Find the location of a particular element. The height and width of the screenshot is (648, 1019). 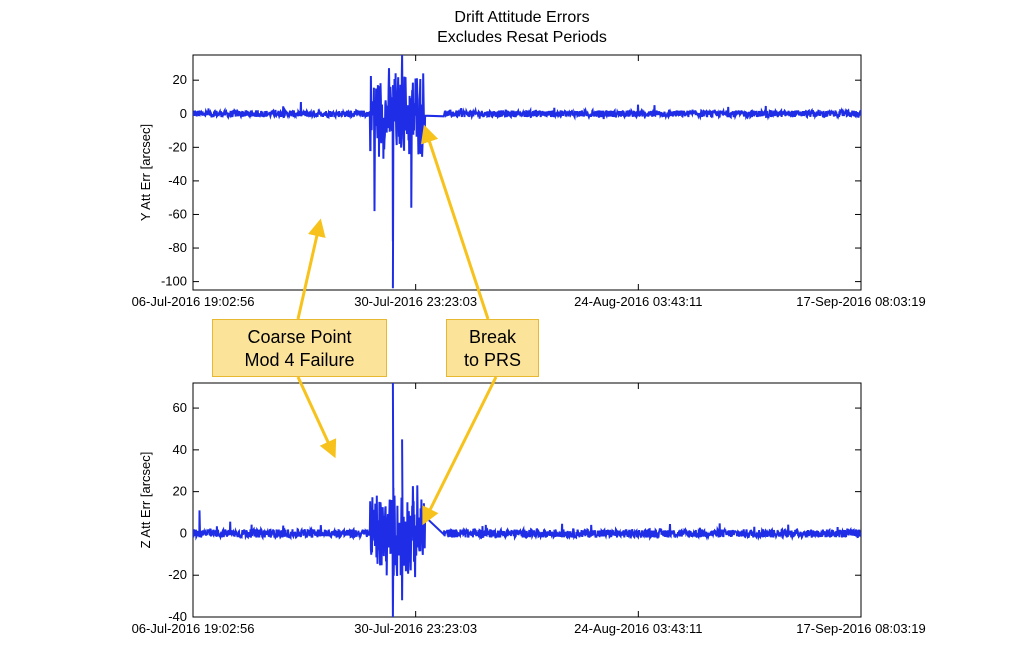

chart-subtitle: Excludes Resat Periods is located at coordinates (522, 37).